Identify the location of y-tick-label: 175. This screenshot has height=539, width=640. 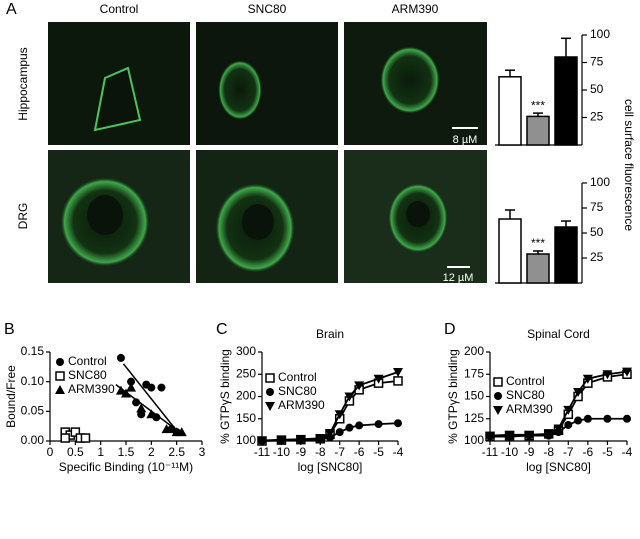
(474, 373).